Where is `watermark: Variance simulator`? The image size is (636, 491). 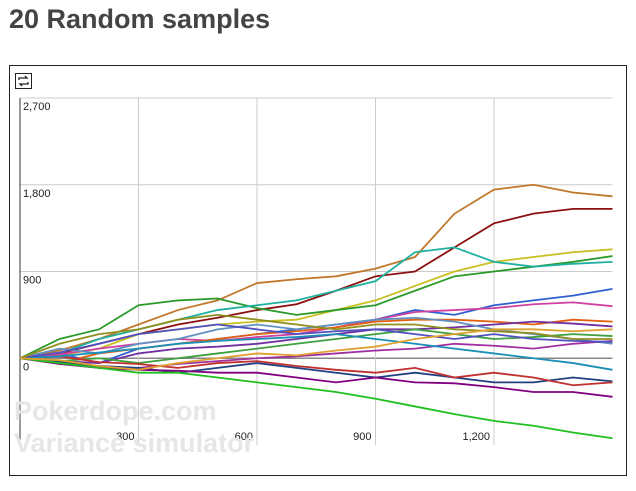
watermark: Variance simulator is located at coordinates (134, 443).